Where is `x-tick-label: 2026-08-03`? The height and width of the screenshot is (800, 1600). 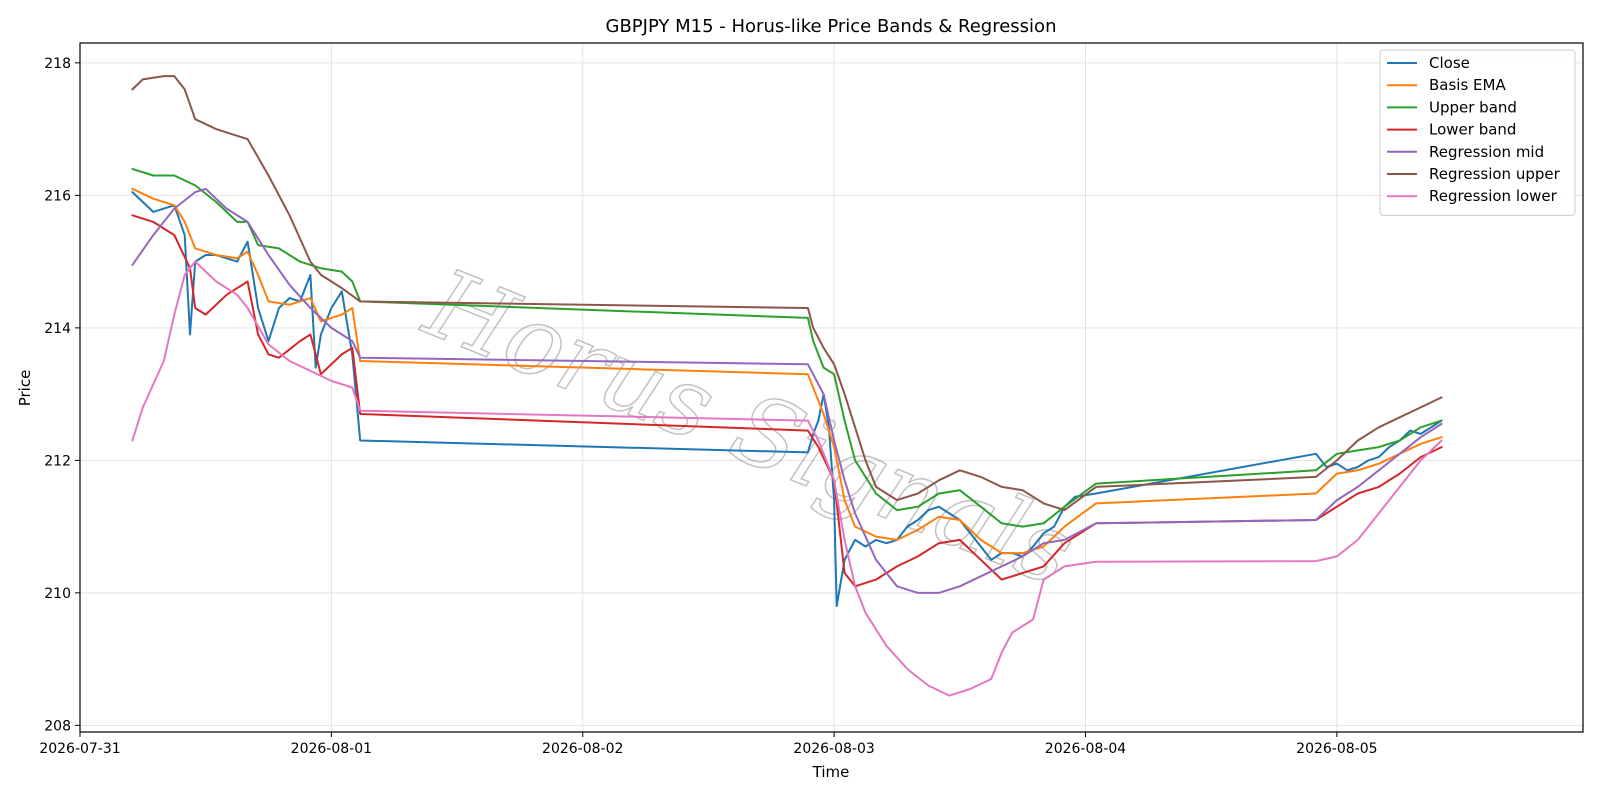 x-tick-label: 2026-08-03 is located at coordinates (833, 749).